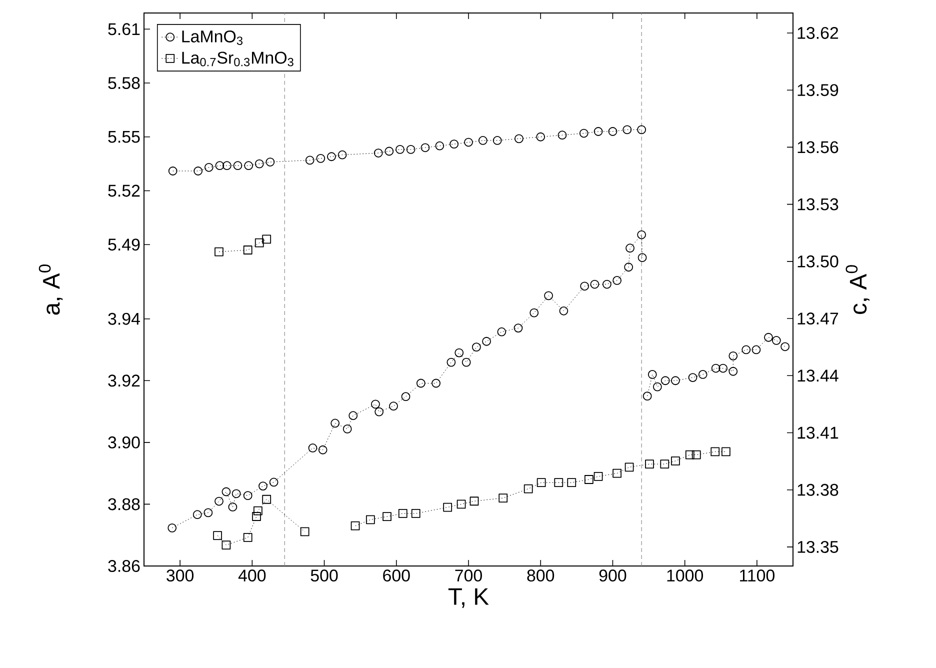  What do you see at coordinates (124, 190) in the screenshot?
I see `y3-tick-label: 5.52` at bounding box center [124, 190].